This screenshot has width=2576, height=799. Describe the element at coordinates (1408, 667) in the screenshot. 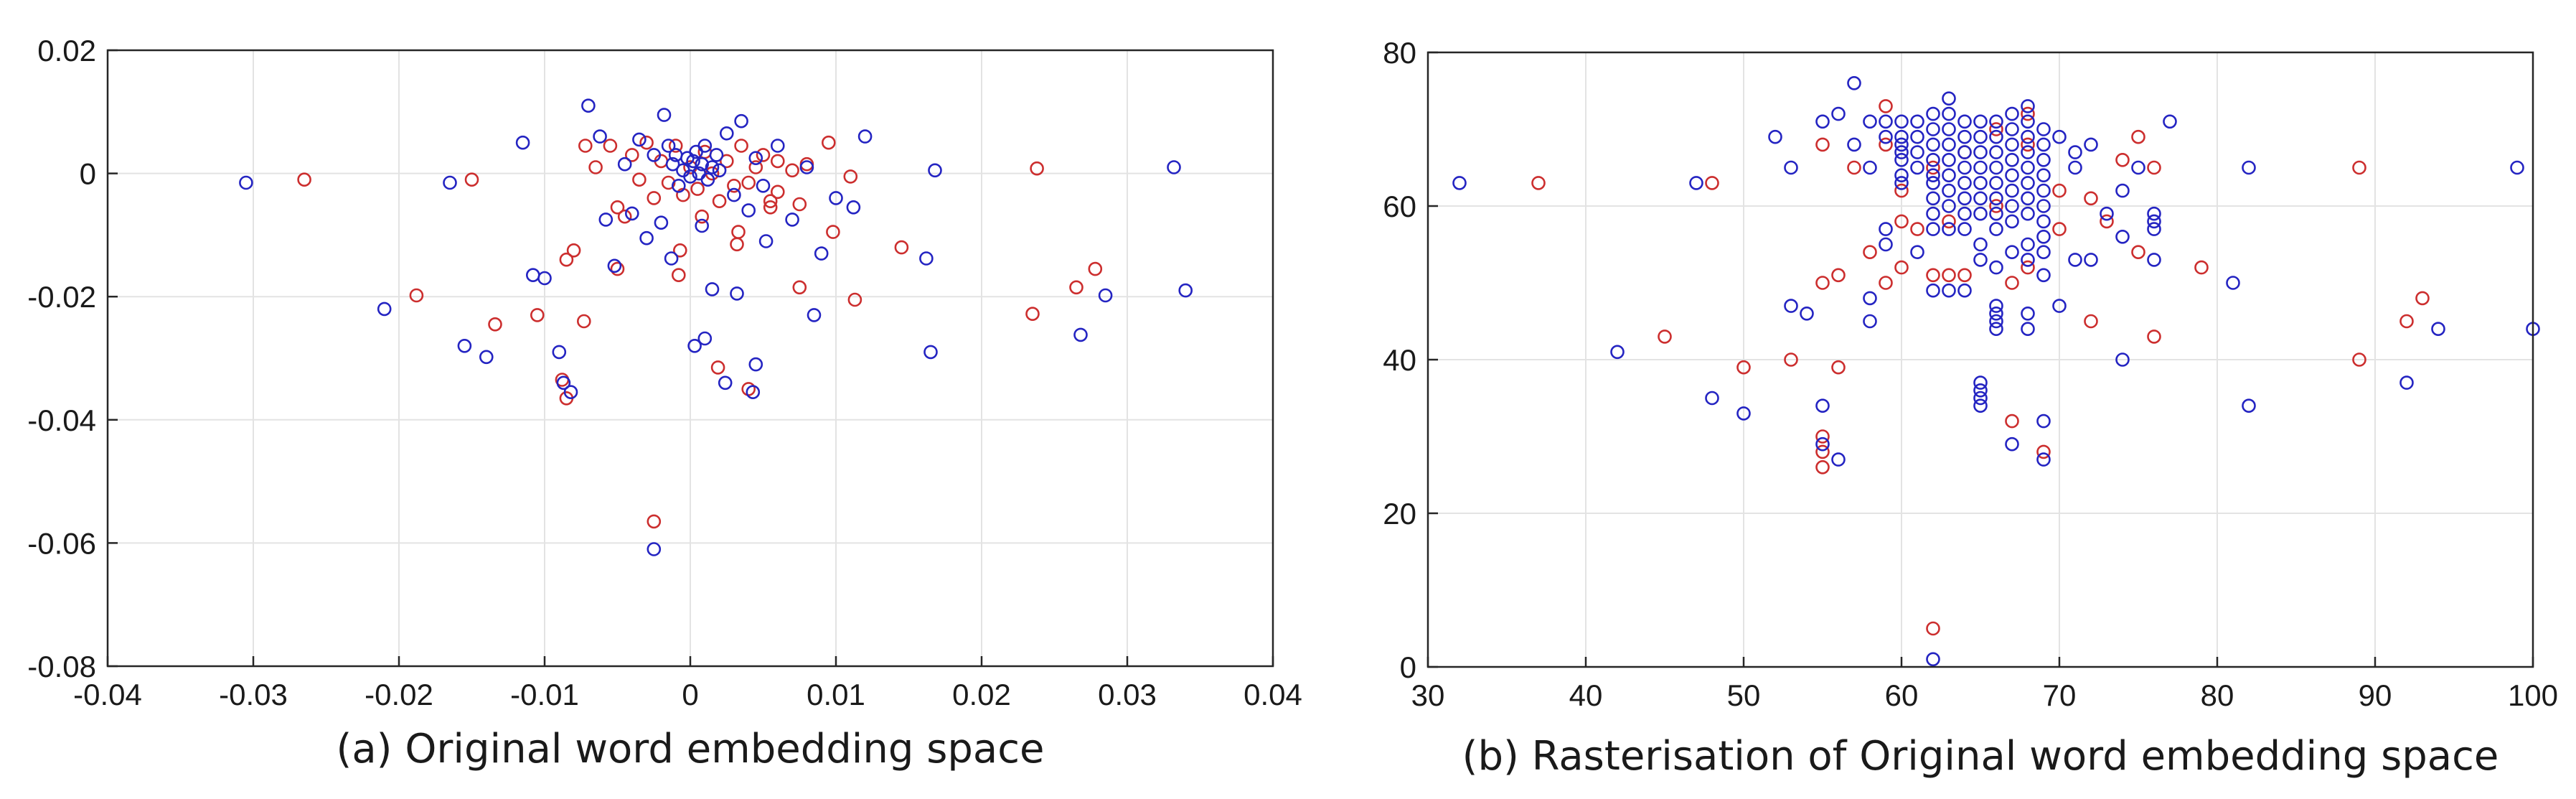

I see `panel-b-y-tick-label: 0` at that location.